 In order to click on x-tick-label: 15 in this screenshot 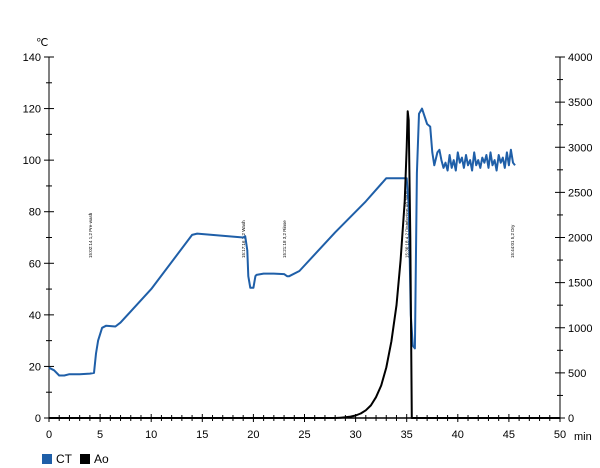, I will do `click(202, 435)`.